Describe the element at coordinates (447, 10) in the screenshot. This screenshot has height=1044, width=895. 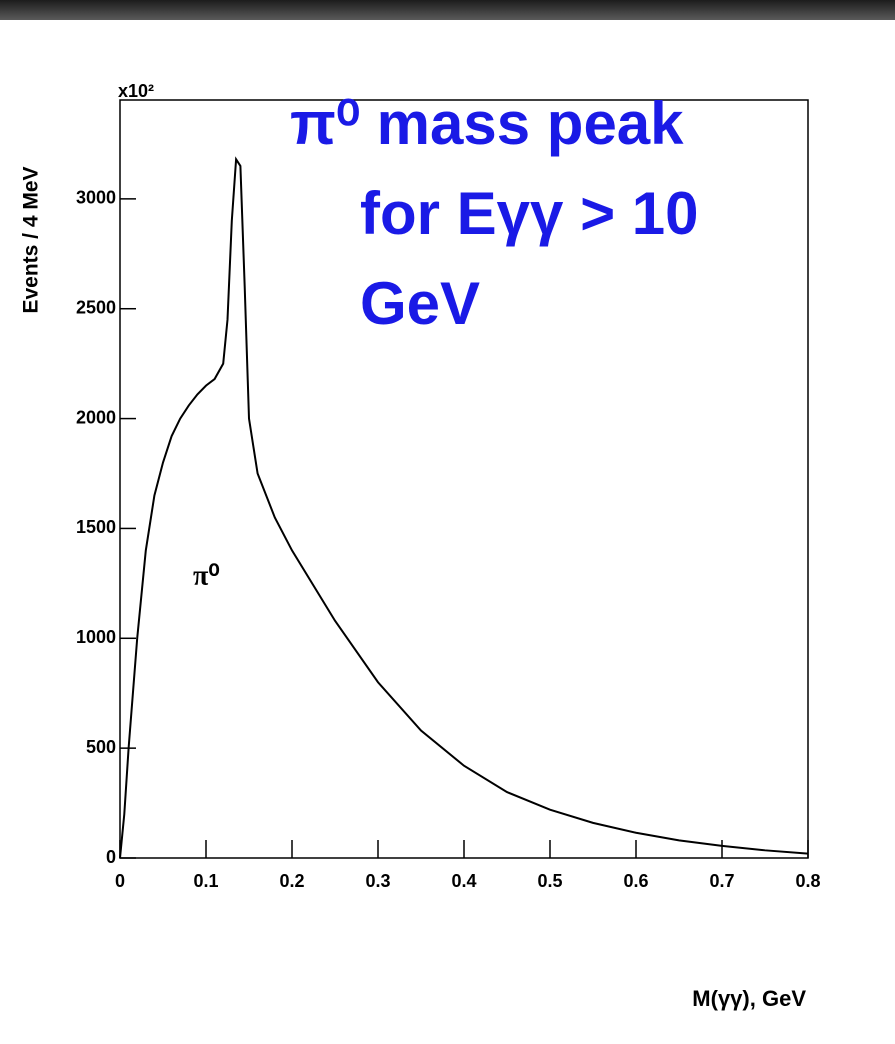
I see `top-bar` at that location.